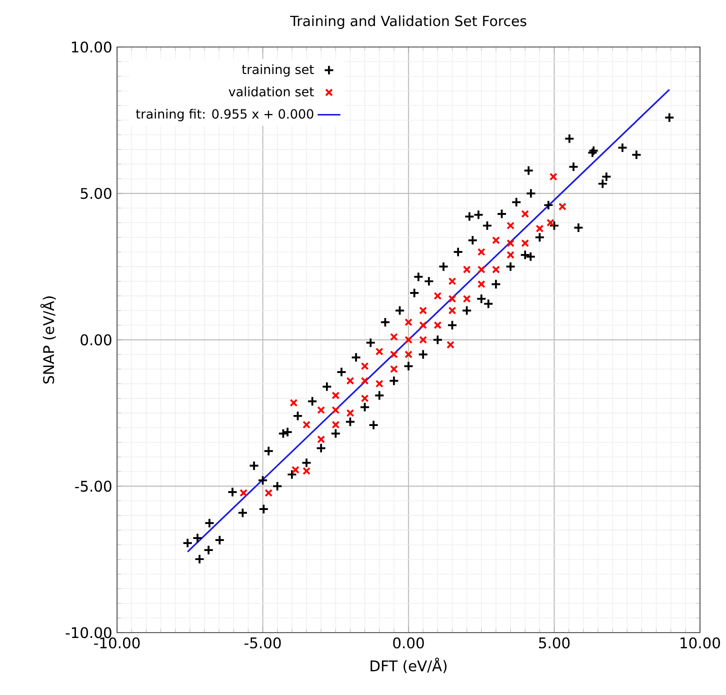 The image size is (726, 695). Describe the element at coordinates (93, 486) in the screenshot. I see `y-tick-label: -5.00` at that location.